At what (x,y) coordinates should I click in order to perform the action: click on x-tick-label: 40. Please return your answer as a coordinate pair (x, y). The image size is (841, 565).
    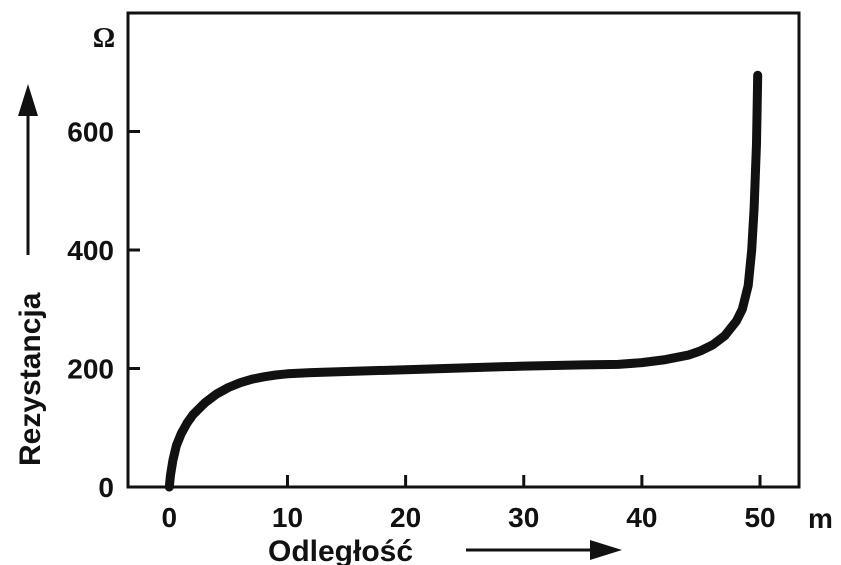
    Looking at the image, I should click on (641, 517).